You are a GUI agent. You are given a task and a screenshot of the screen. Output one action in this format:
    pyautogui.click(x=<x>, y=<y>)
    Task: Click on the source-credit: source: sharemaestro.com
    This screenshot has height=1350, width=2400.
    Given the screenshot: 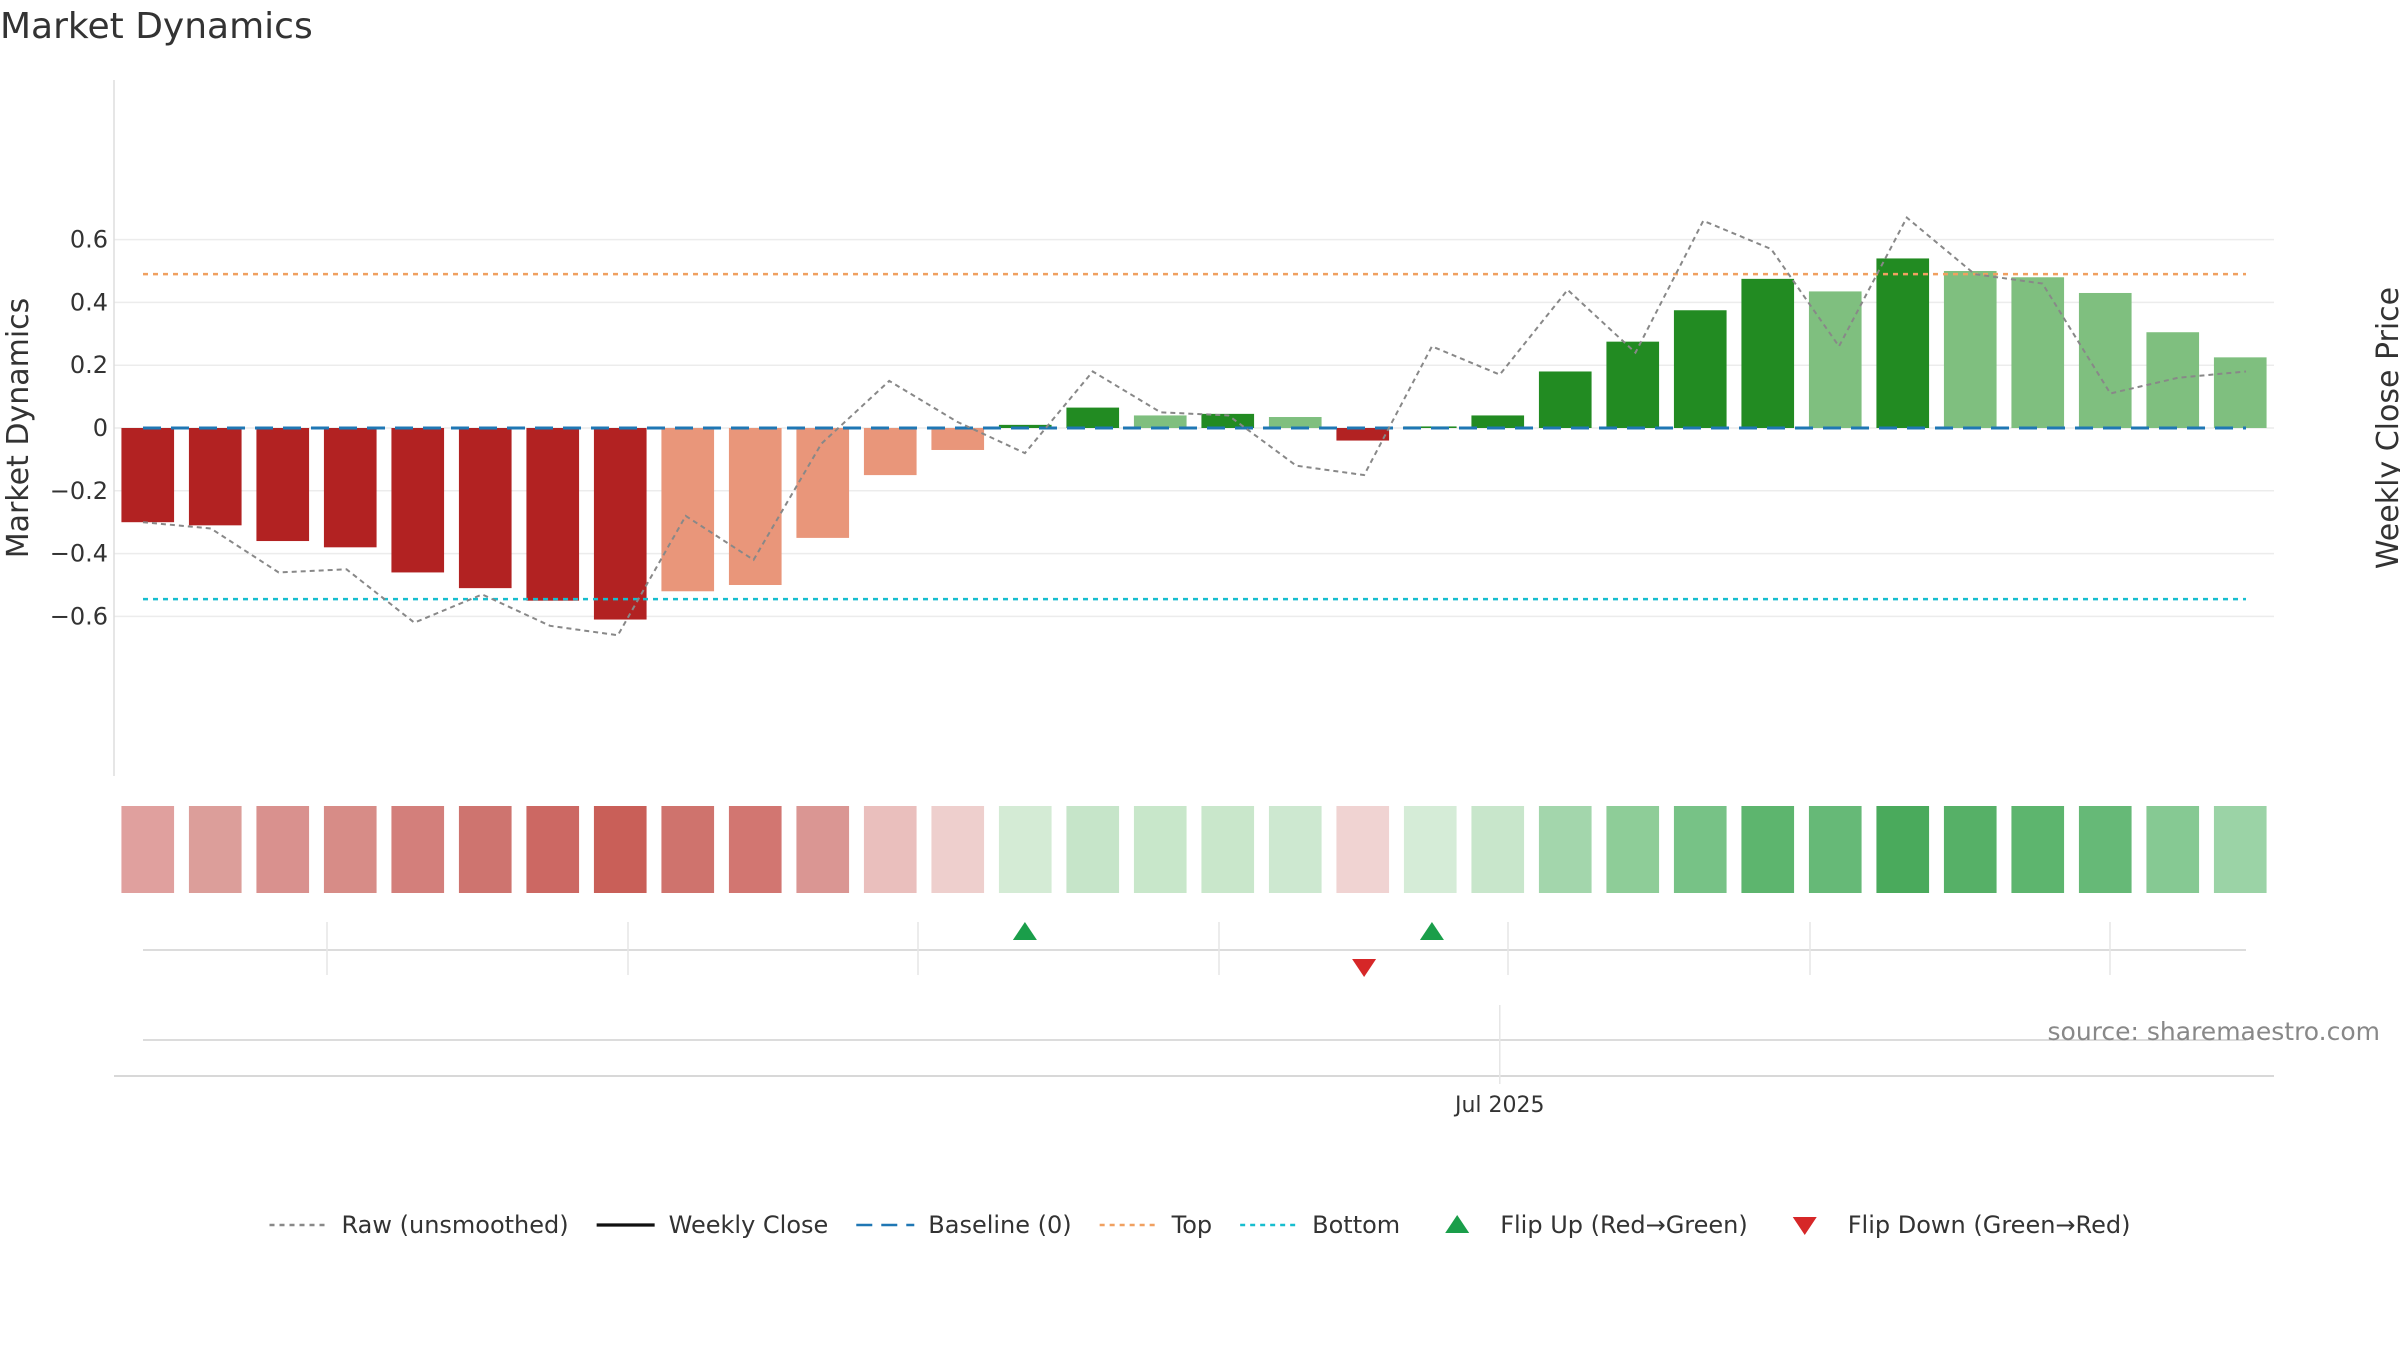 What is the action you would take?
    pyautogui.click(x=2214, y=1031)
    